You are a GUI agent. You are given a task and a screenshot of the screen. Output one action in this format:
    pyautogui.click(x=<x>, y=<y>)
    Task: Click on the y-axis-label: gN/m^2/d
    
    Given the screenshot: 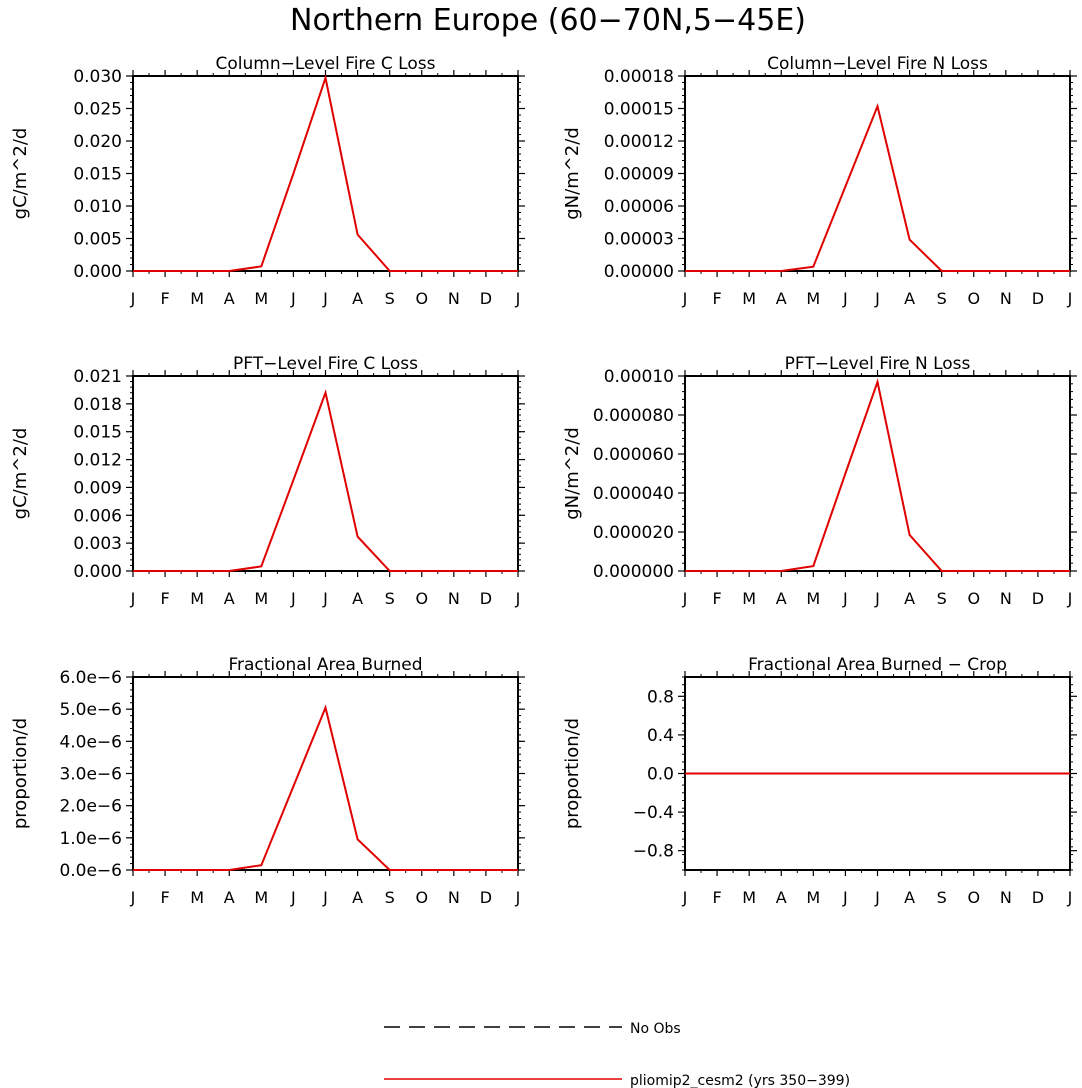 What is the action you would take?
    pyautogui.click(x=572, y=473)
    